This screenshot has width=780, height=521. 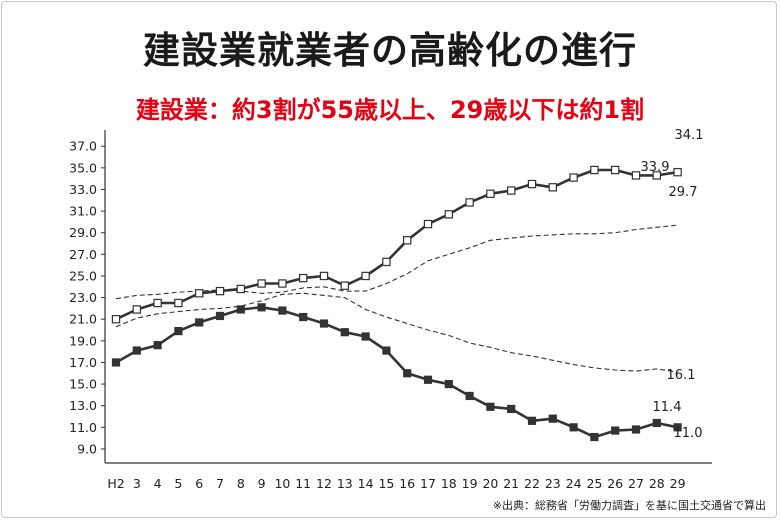 I want to click on value-annotation: 11.0, so click(x=688, y=433).